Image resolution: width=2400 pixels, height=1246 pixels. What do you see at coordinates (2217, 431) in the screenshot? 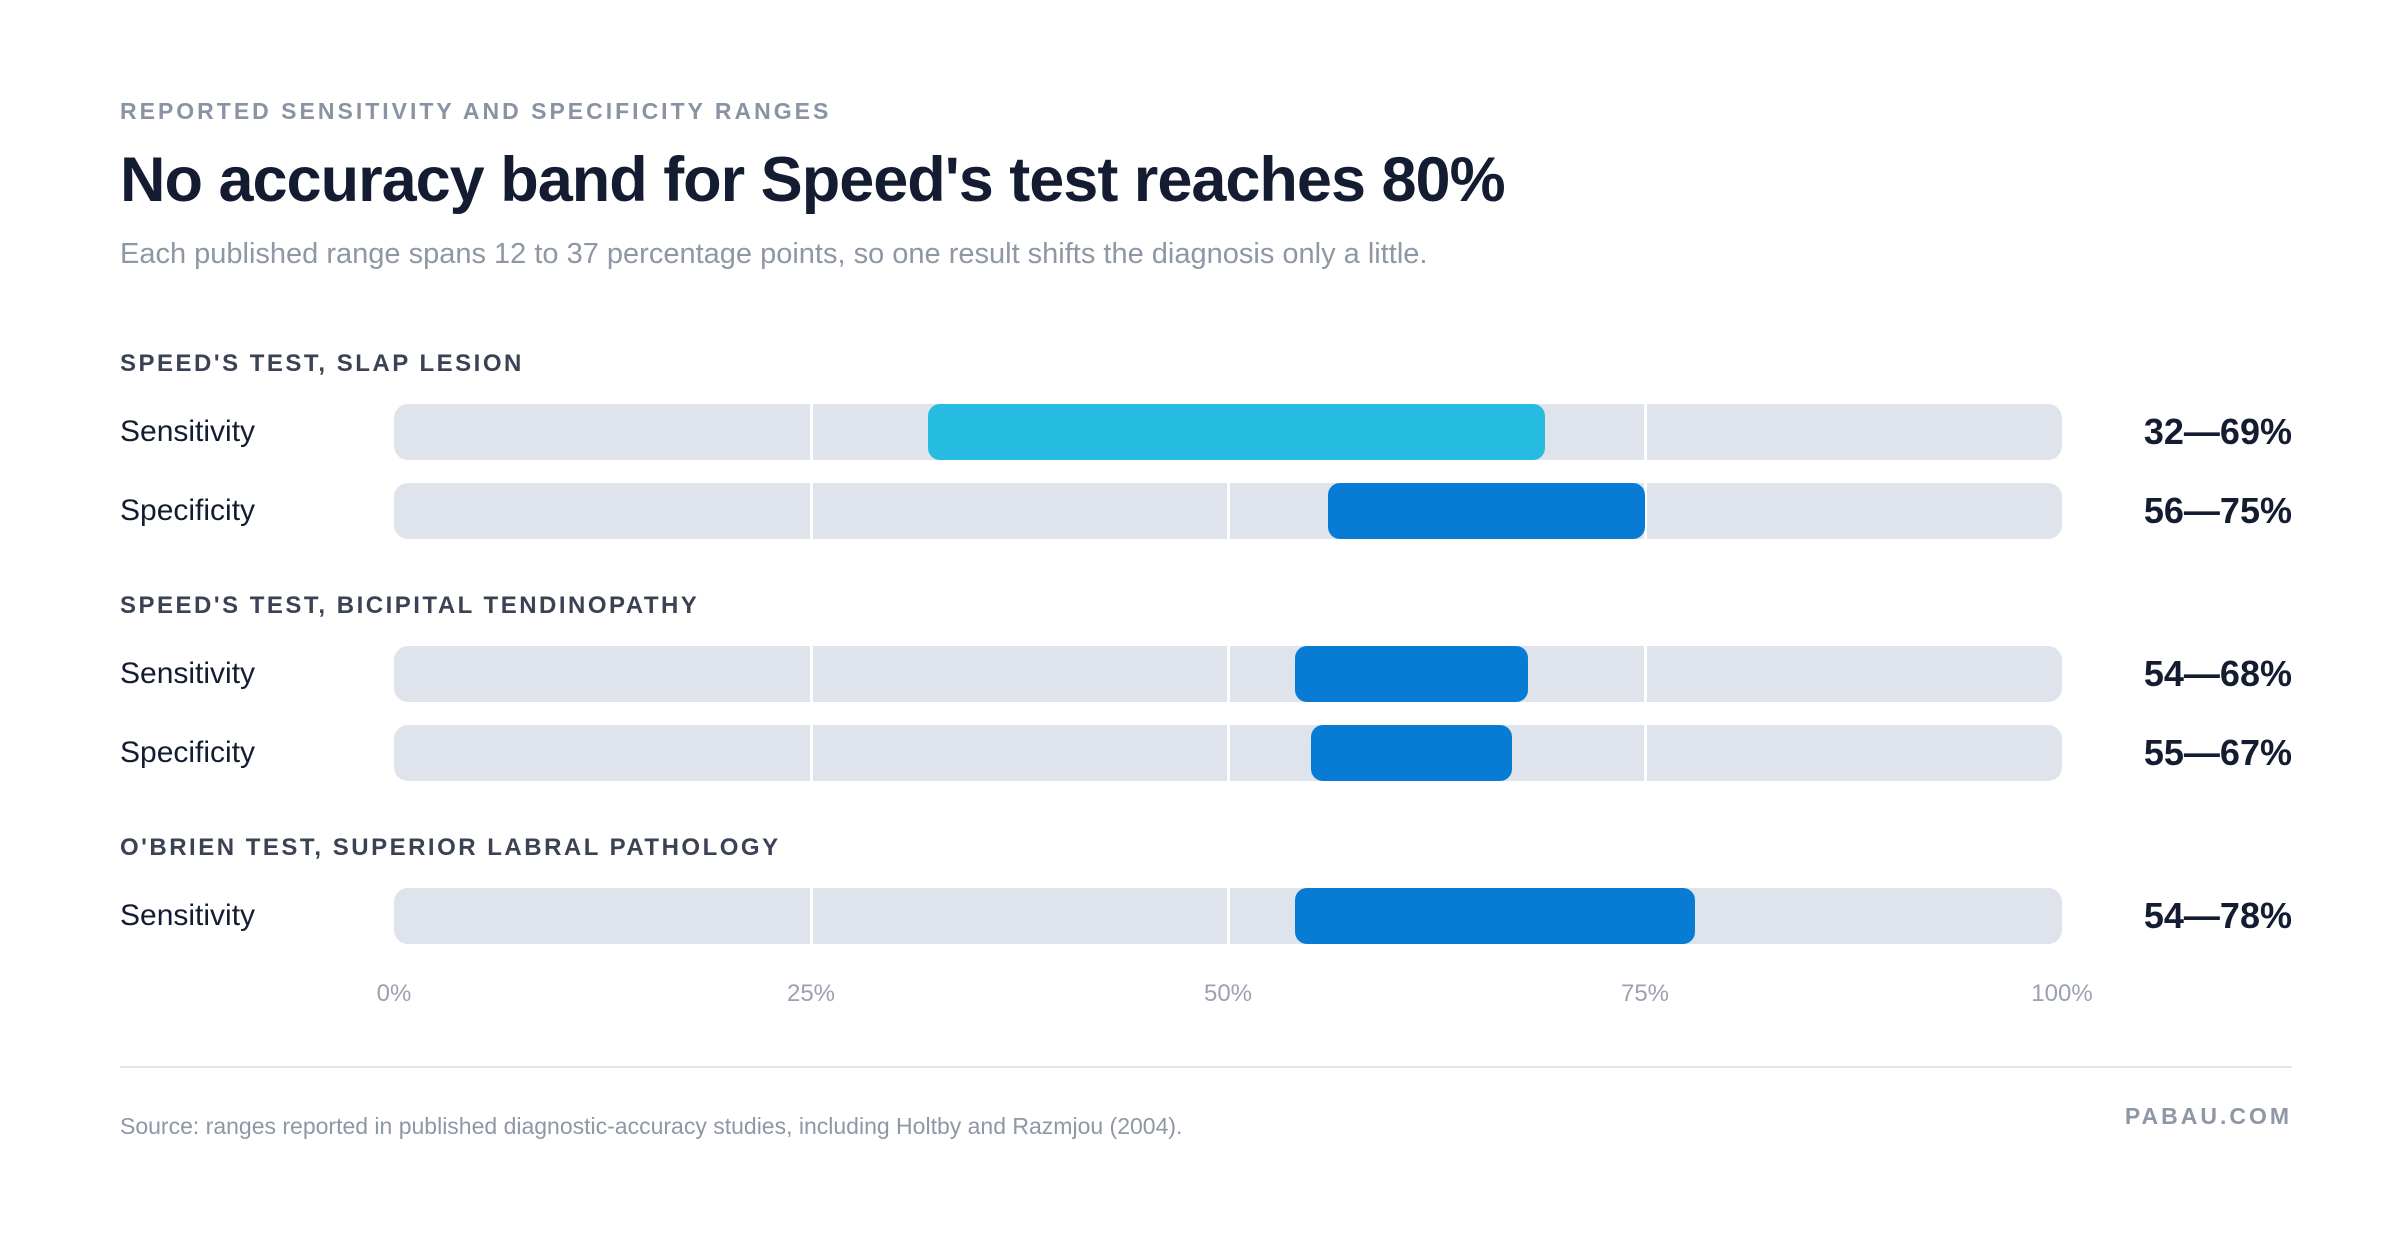
I see `range-value-label: 32—69%` at bounding box center [2217, 431].